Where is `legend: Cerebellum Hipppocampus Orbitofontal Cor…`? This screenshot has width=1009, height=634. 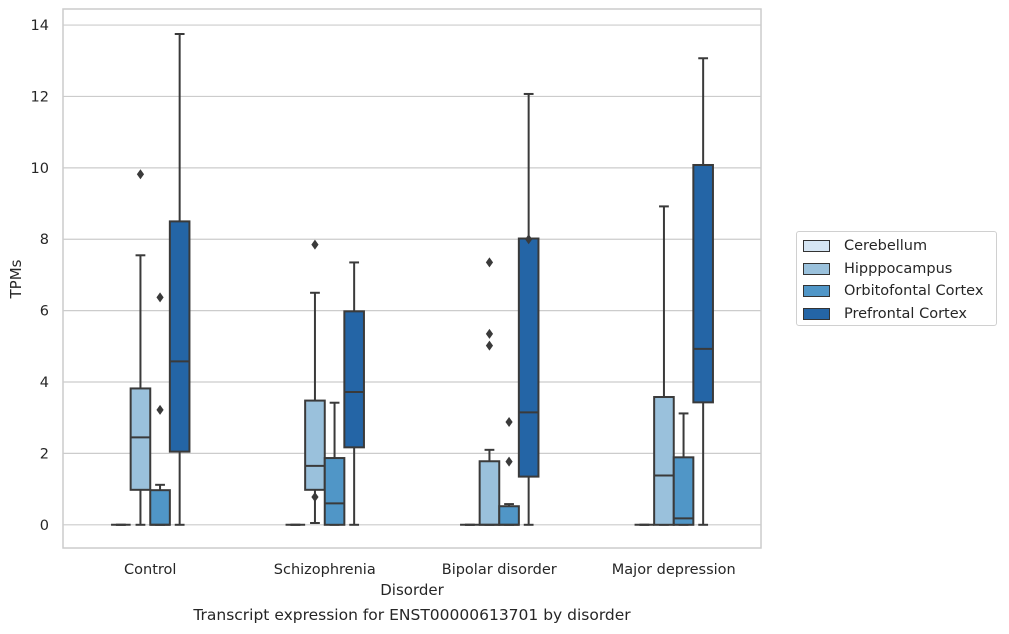
legend: Cerebellum Hipppocampus Orbitofontal Cor… is located at coordinates (896, 278).